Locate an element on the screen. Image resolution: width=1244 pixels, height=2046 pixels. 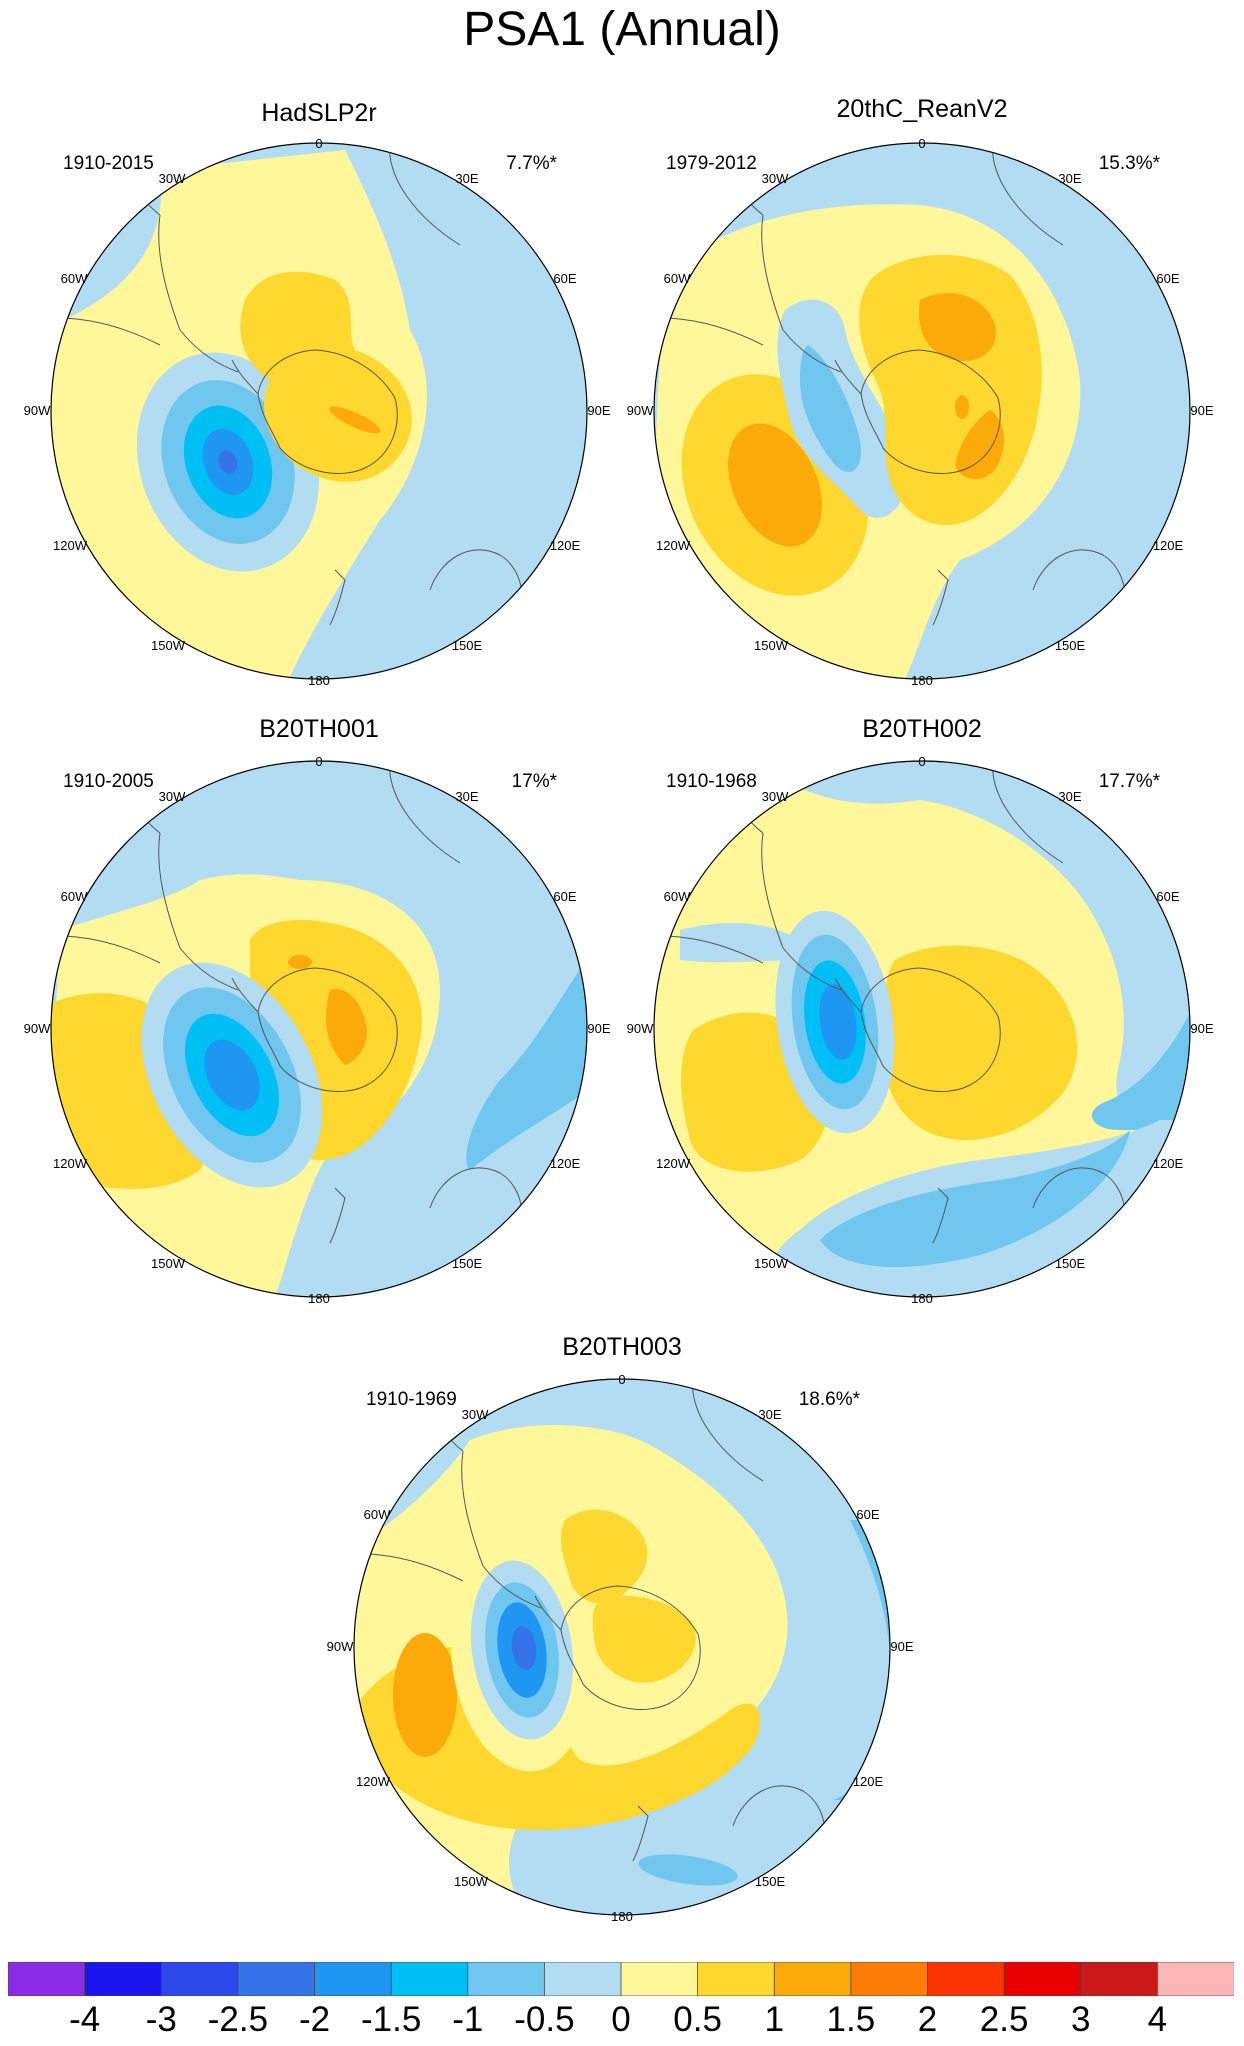
panel-percent-20thc-reanv2: 15.3%* is located at coordinates (1130, 163).